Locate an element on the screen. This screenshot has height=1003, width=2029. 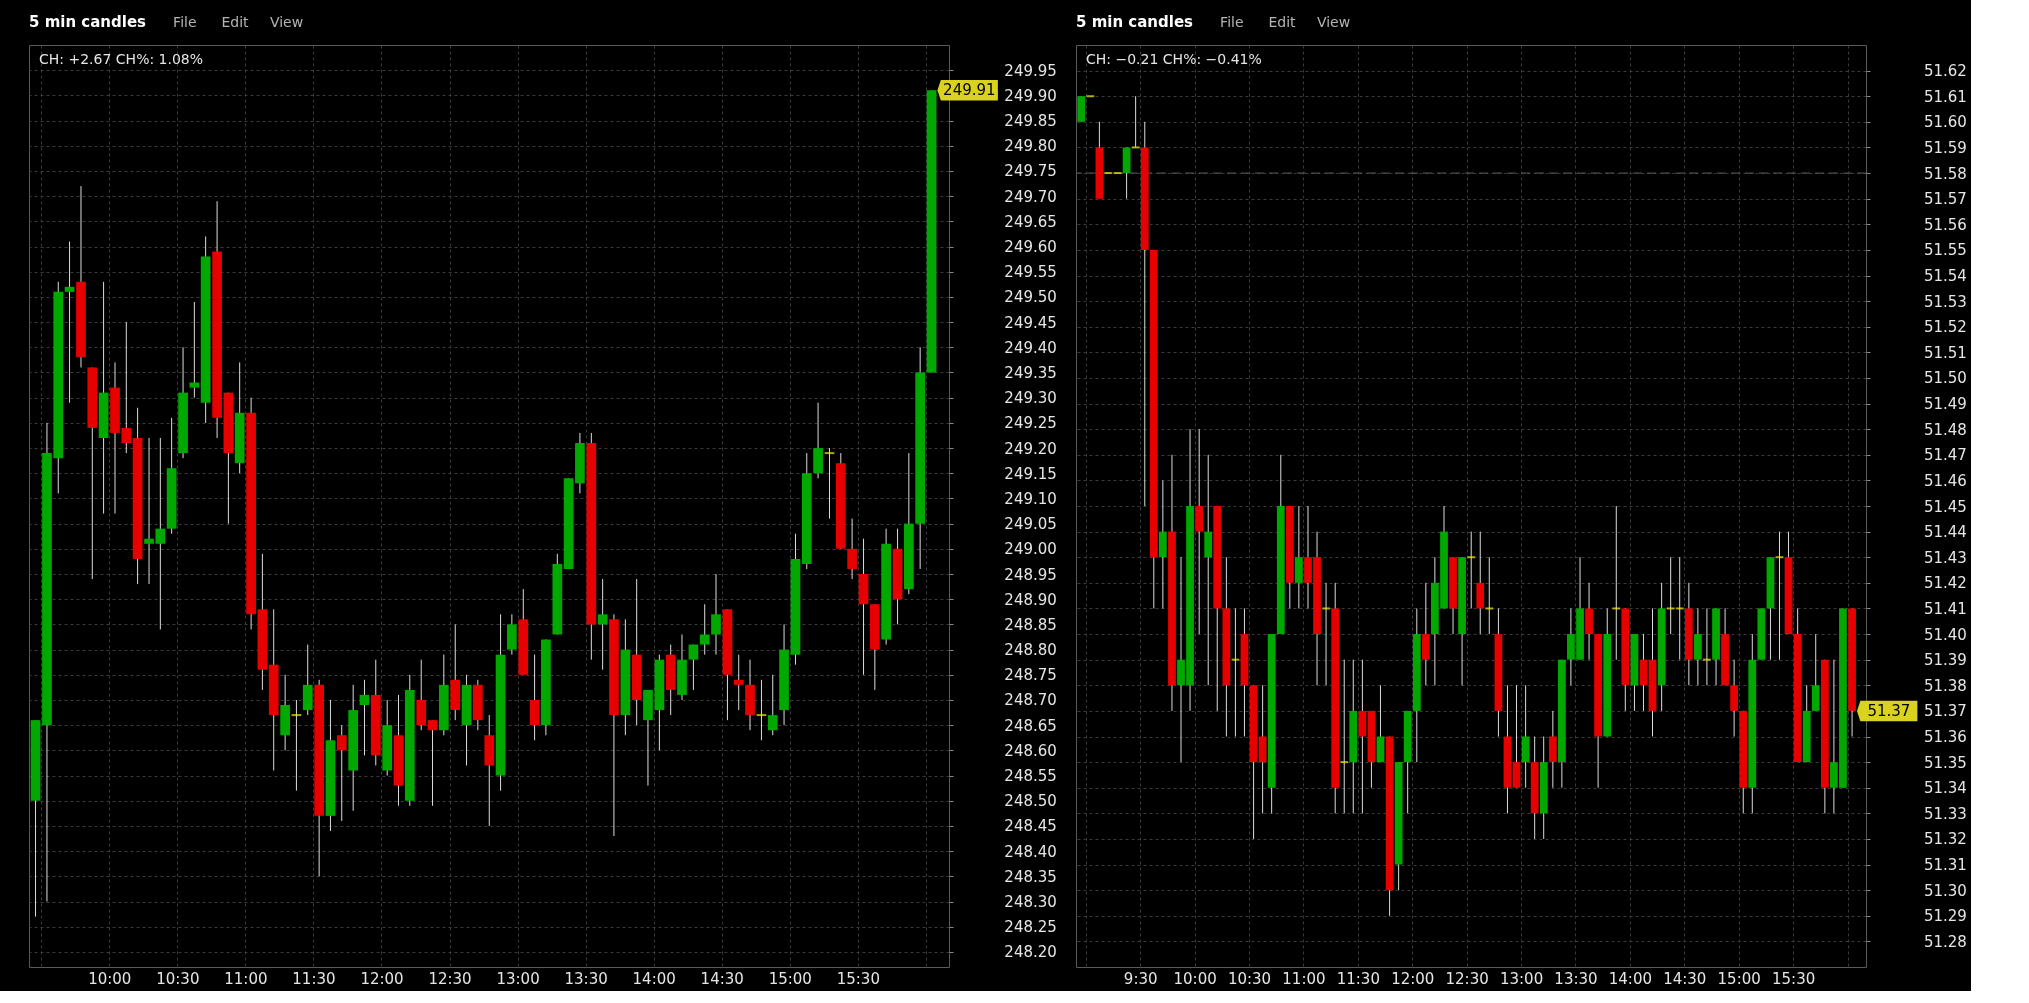
y-tick-label: 51.48 is located at coordinates (1945, 429).